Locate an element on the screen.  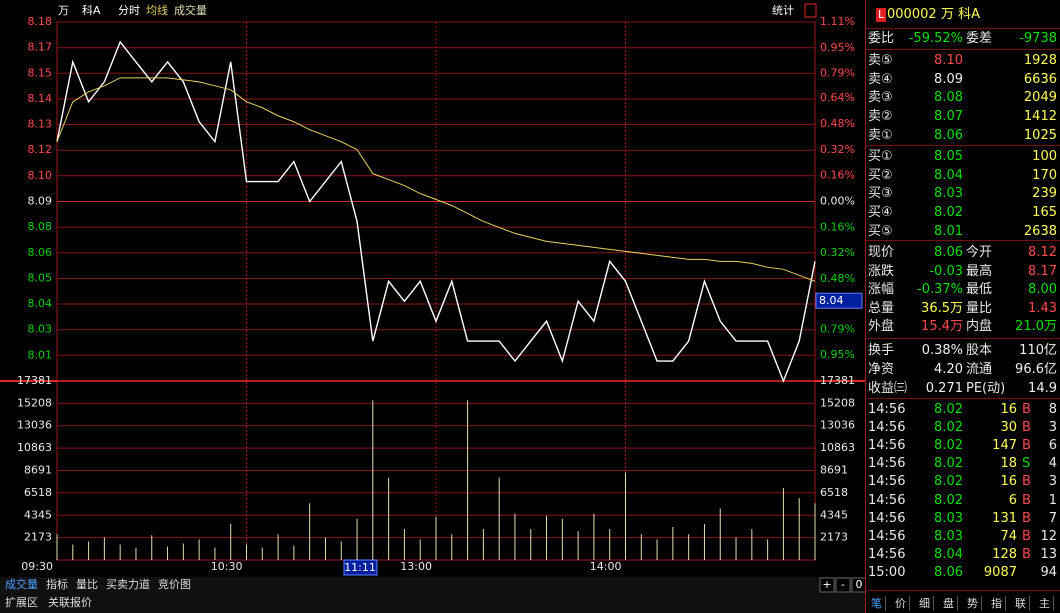
v-tick-label-right: 10863 is located at coordinates (837, 447).